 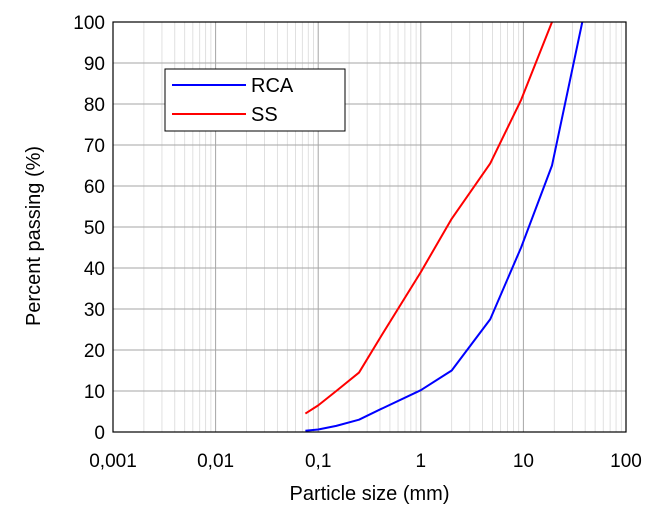 What do you see at coordinates (369, 494) in the screenshot?
I see `x-axis-title: Particle size (mm)` at bounding box center [369, 494].